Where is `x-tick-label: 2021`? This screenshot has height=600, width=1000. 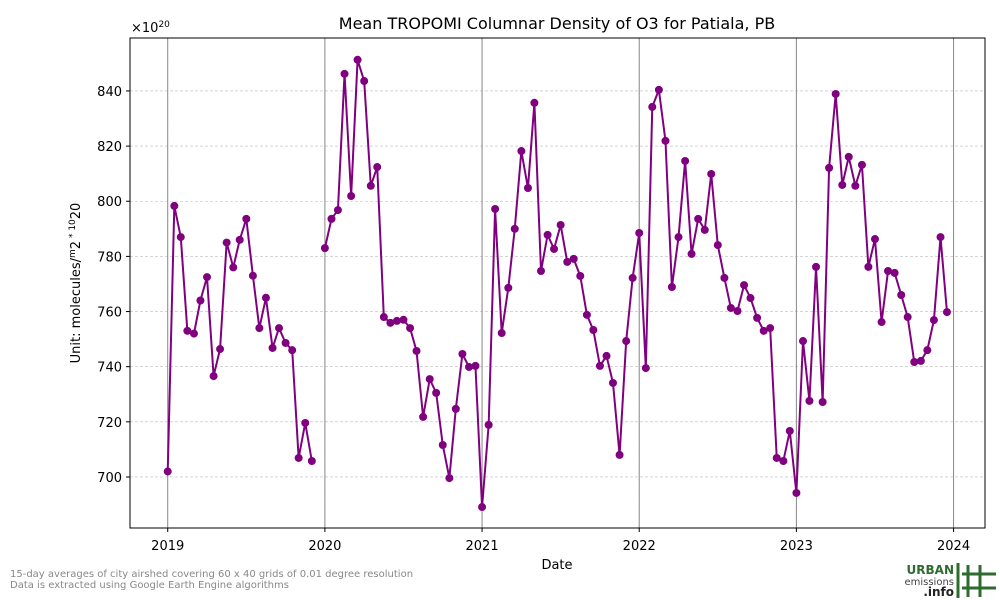
x-tick-label: 2021 is located at coordinates (482, 546).